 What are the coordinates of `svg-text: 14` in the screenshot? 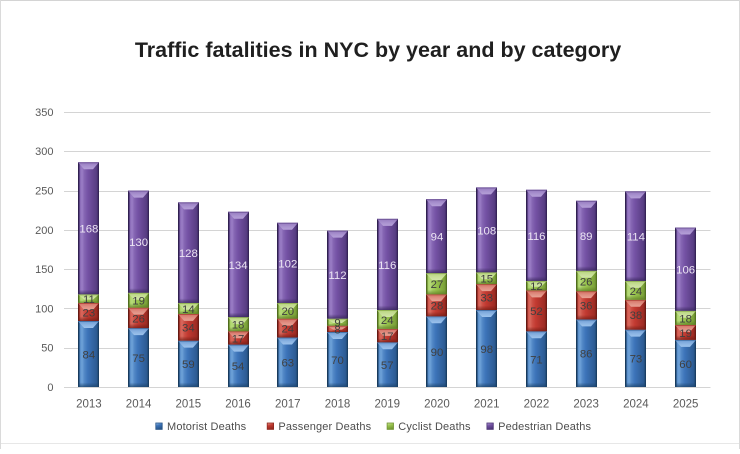 It's located at (188, 310).